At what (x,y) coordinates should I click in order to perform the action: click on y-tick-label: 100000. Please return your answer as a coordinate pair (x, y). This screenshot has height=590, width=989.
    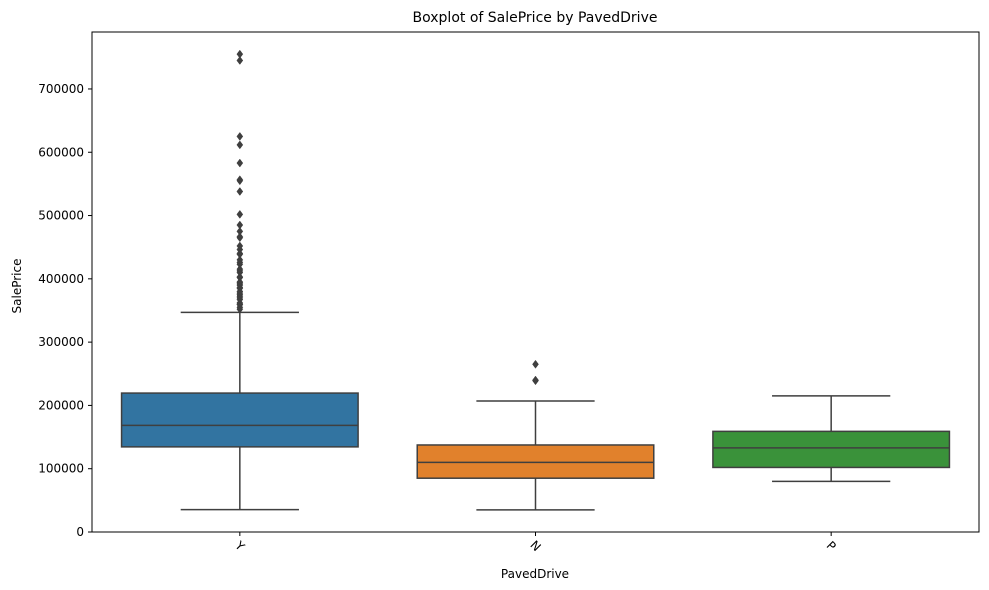
    Looking at the image, I should click on (61, 469).